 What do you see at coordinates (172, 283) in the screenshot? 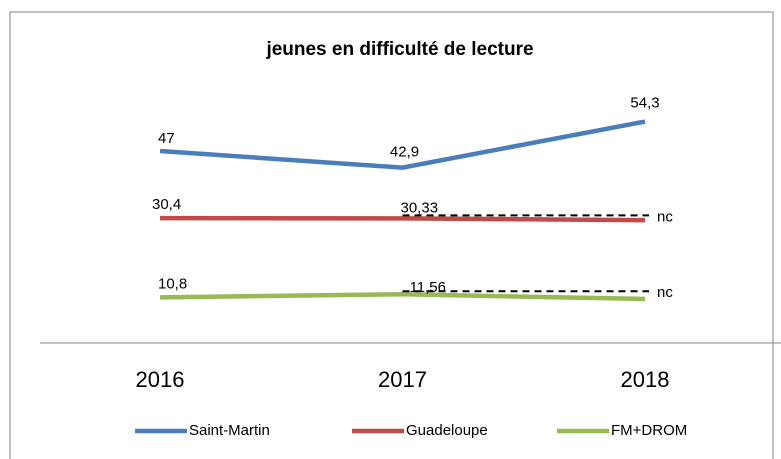
I see `data-label: 10,8` at bounding box center [172, 283].